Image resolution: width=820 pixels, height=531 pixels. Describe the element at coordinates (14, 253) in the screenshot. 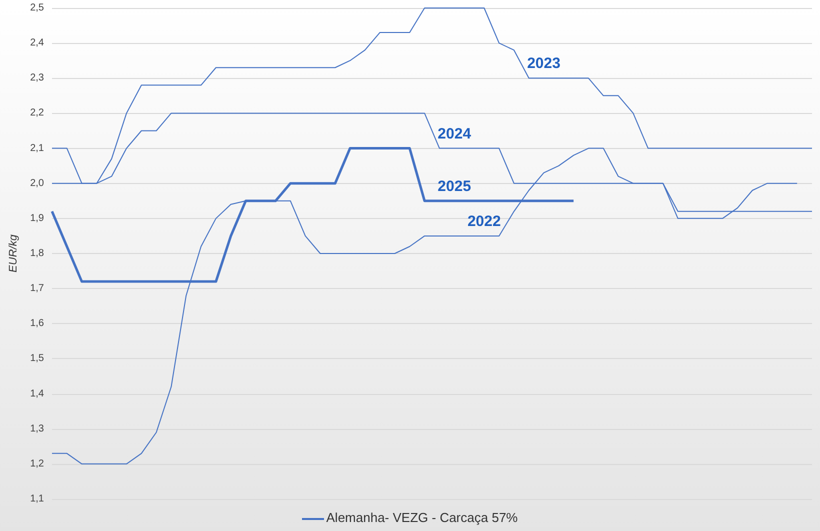

I see `y-axis-title: EUR/kg` at that location.